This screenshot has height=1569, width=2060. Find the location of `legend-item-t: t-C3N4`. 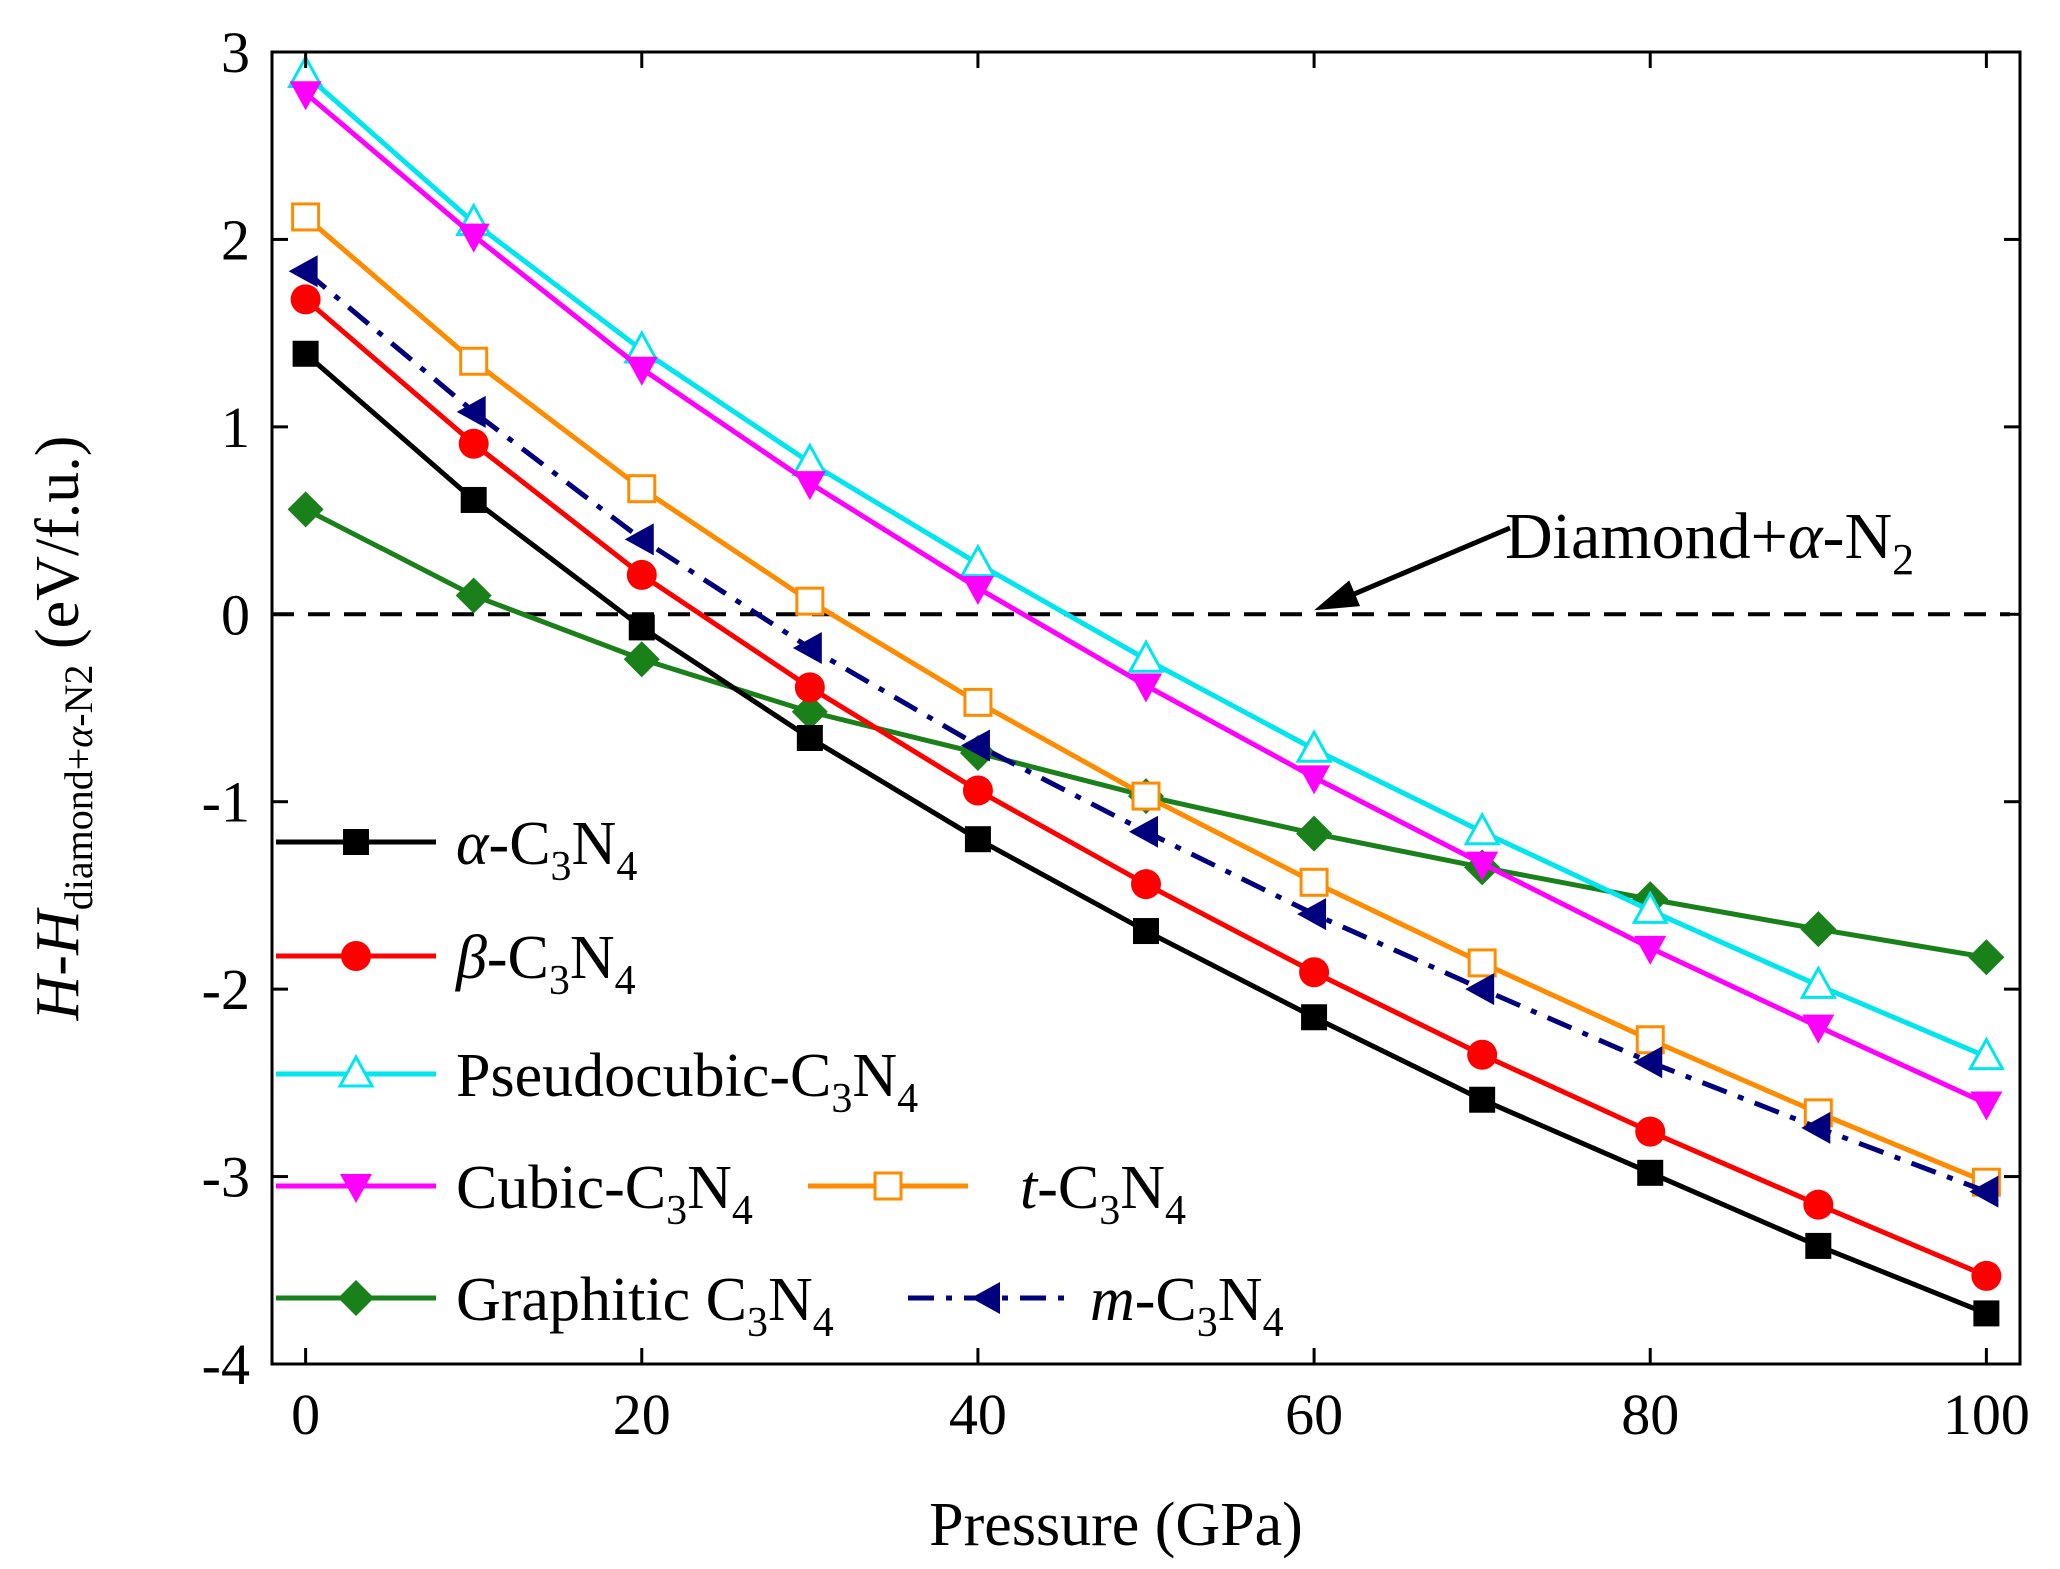

legend-item-t: t-C3N4 is located at coordinates (997, 1194).